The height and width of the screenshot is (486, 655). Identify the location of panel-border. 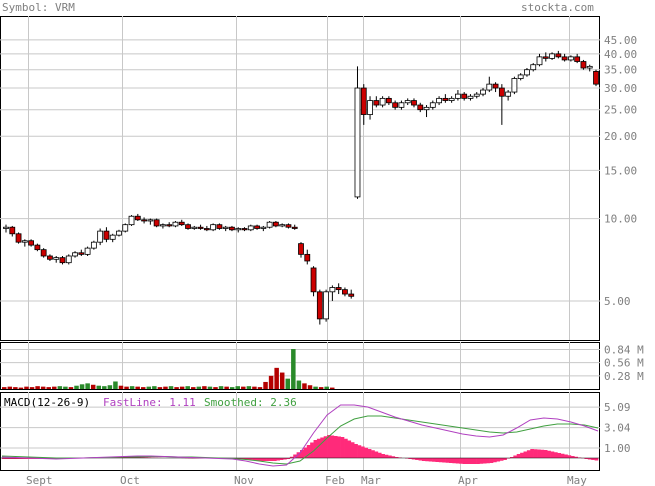
(300, 431).